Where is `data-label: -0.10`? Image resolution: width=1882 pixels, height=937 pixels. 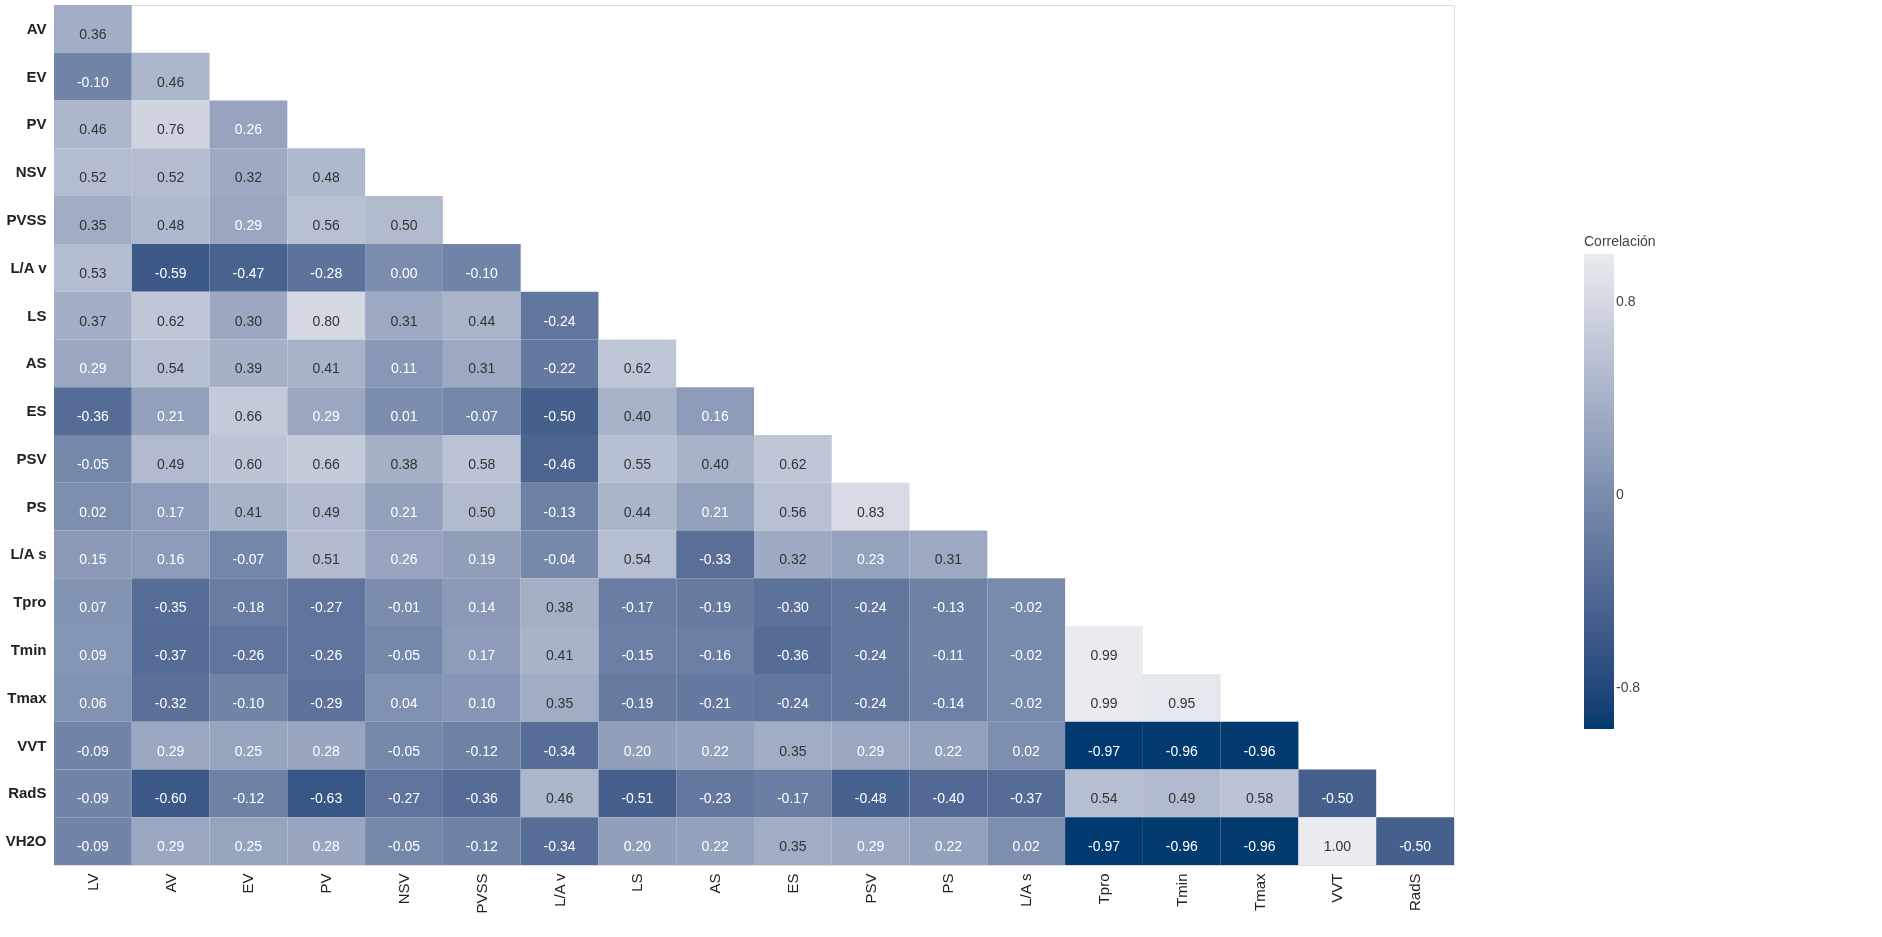
data-label: -0.10 is located at coordinates (248, 702).